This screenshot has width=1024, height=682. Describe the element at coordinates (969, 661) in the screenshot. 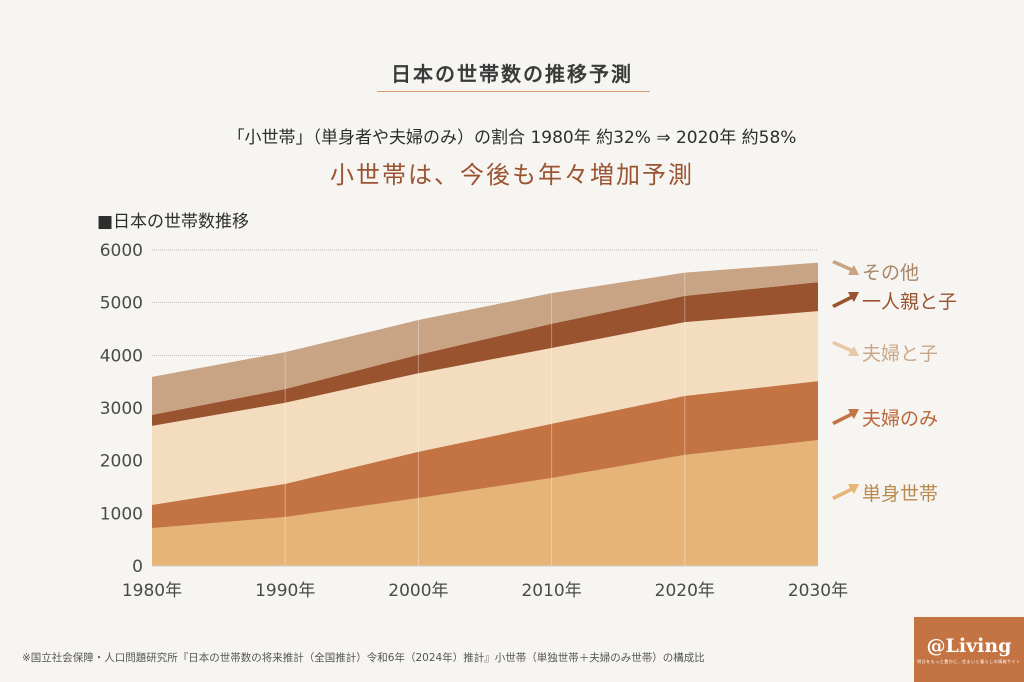

I see `logo-tagline: 明日をもっと豊かに、住まいと暮らしの情報サイト` at that location.